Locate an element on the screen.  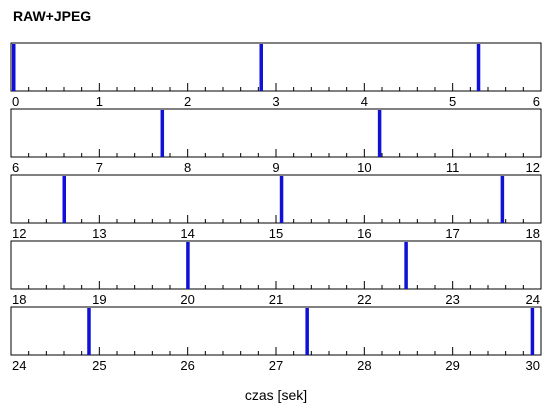
tick-label: 14 is located at coordinates (187, 233).